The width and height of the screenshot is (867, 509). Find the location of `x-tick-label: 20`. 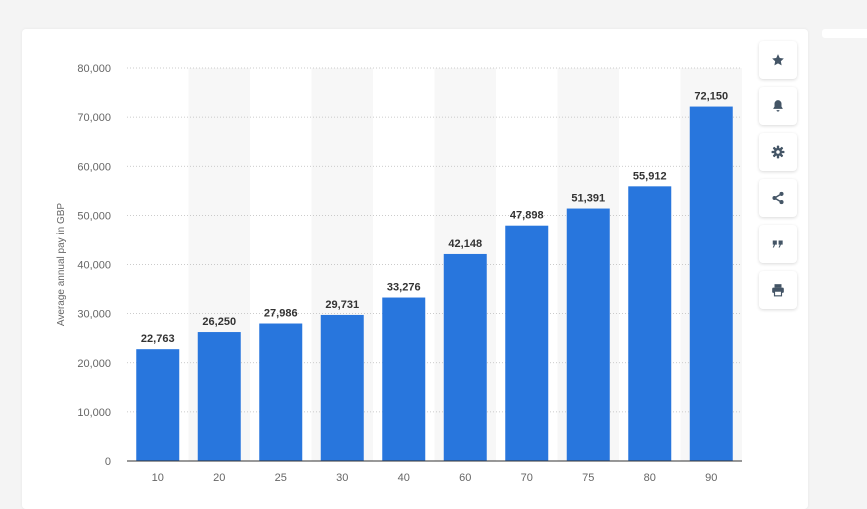

x-tick-label: 20 is located at coordinates (219, 478).